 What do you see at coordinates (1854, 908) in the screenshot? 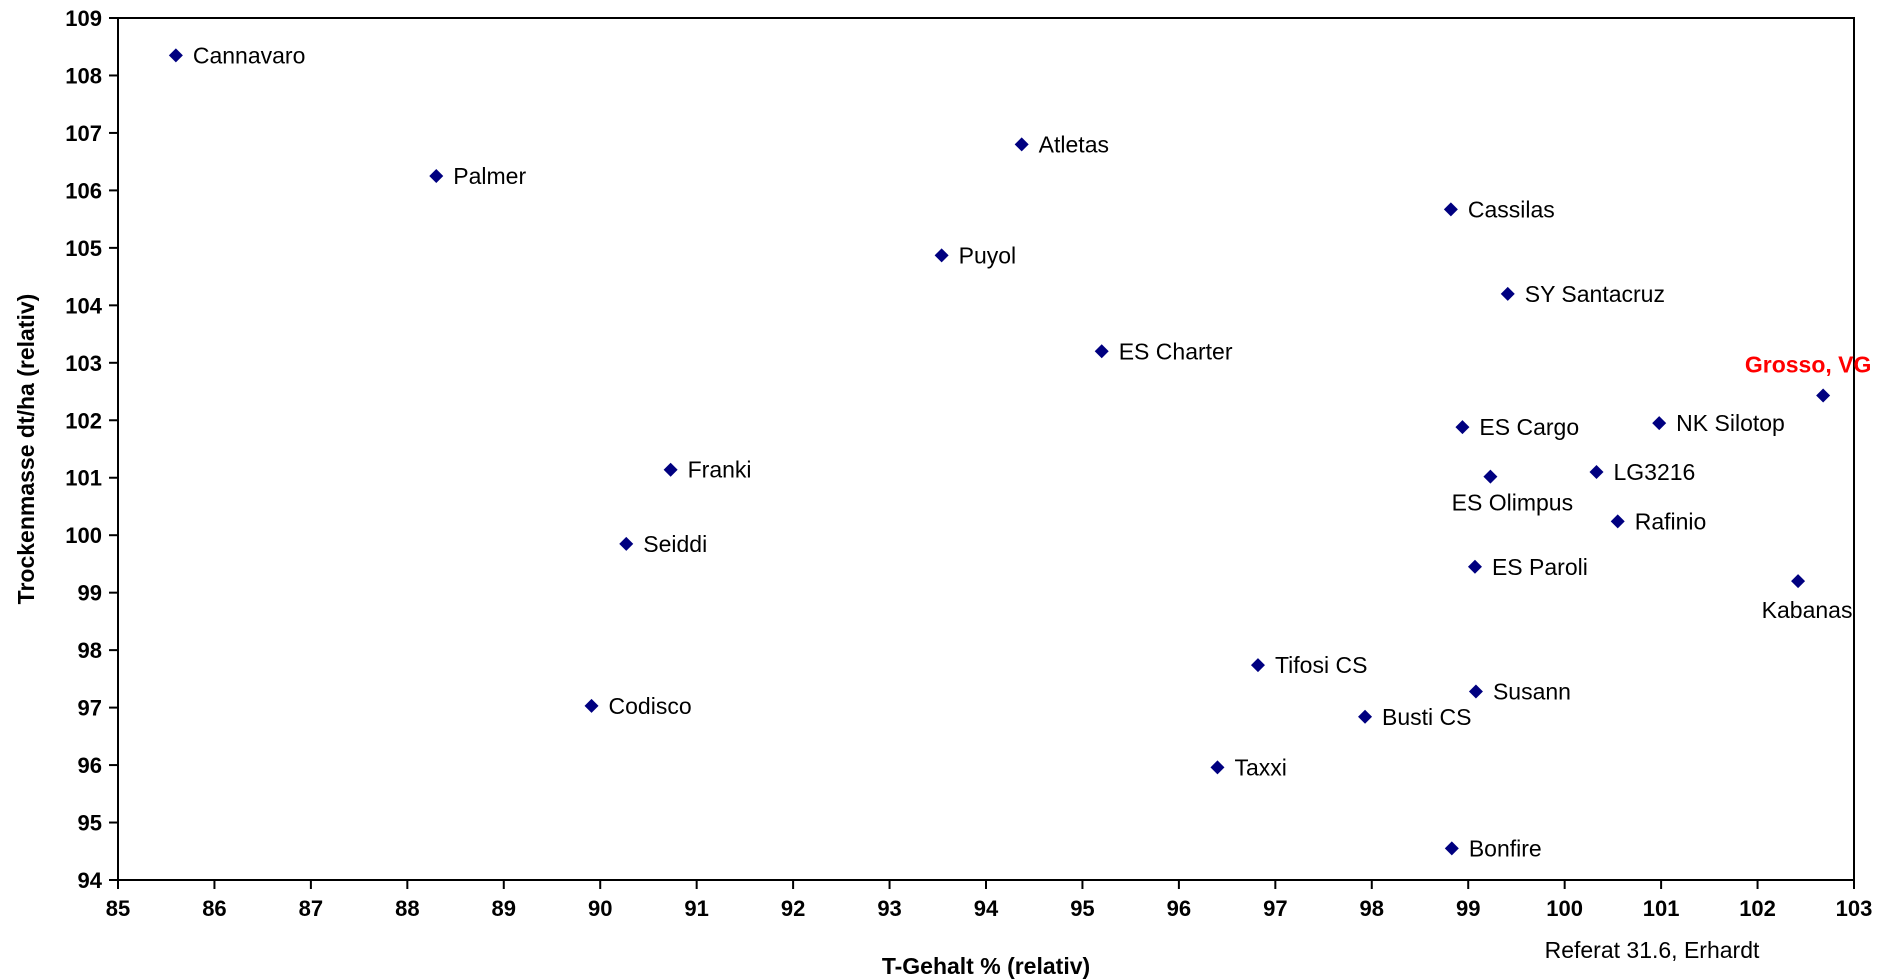
I see `x-tick-label: 103` at bounding box center [1854, 908].